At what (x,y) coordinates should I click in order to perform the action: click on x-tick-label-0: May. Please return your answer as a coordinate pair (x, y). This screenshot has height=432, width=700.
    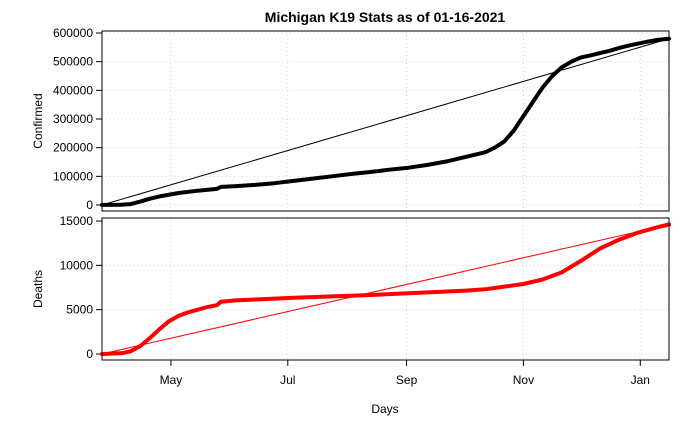
    Looking at the image, I should click on (171, 380).